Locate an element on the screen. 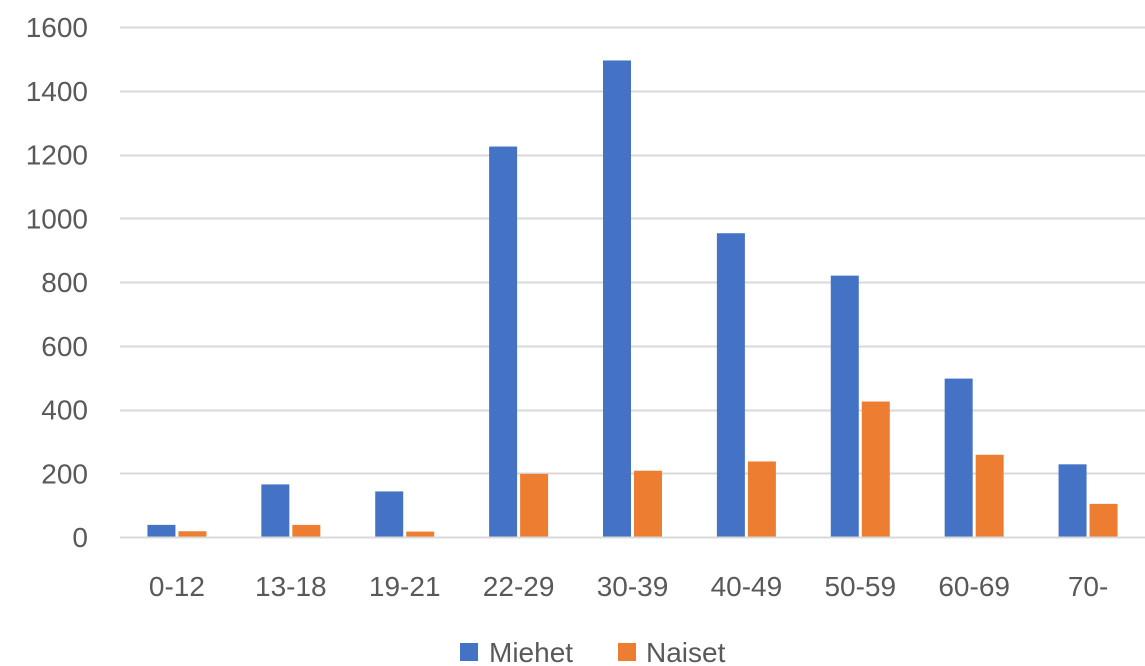  y-tick-label: 1200 is located at coordinates (57, 155).